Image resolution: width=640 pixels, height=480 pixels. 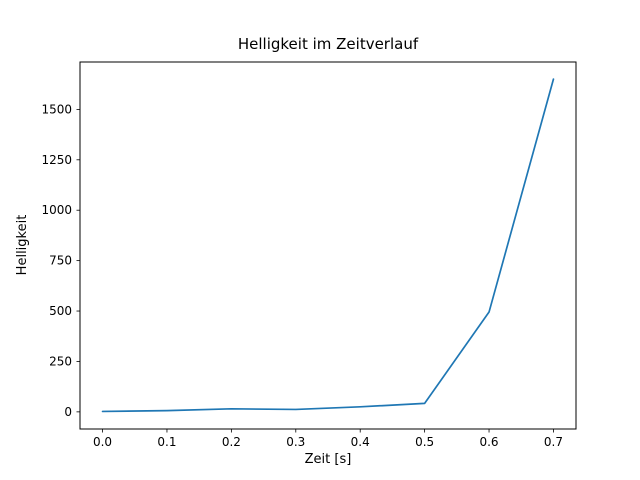 What do you see at coordinates (60, 361) in the screenshot?
I see `y-tick-label: 250` at bounding box center [60, 361].